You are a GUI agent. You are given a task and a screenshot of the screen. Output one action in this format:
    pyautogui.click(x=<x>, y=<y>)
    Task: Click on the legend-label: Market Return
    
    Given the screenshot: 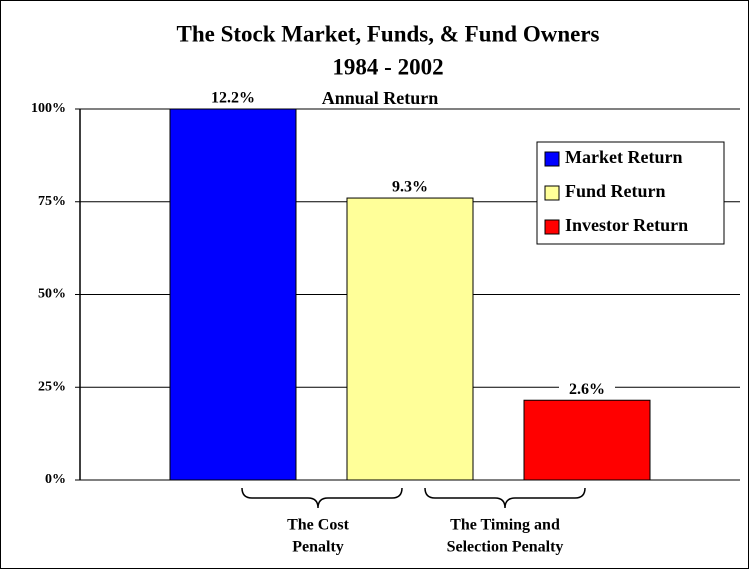 What is the action you would take?
    pyautogui.click(x=623, y=157)
    